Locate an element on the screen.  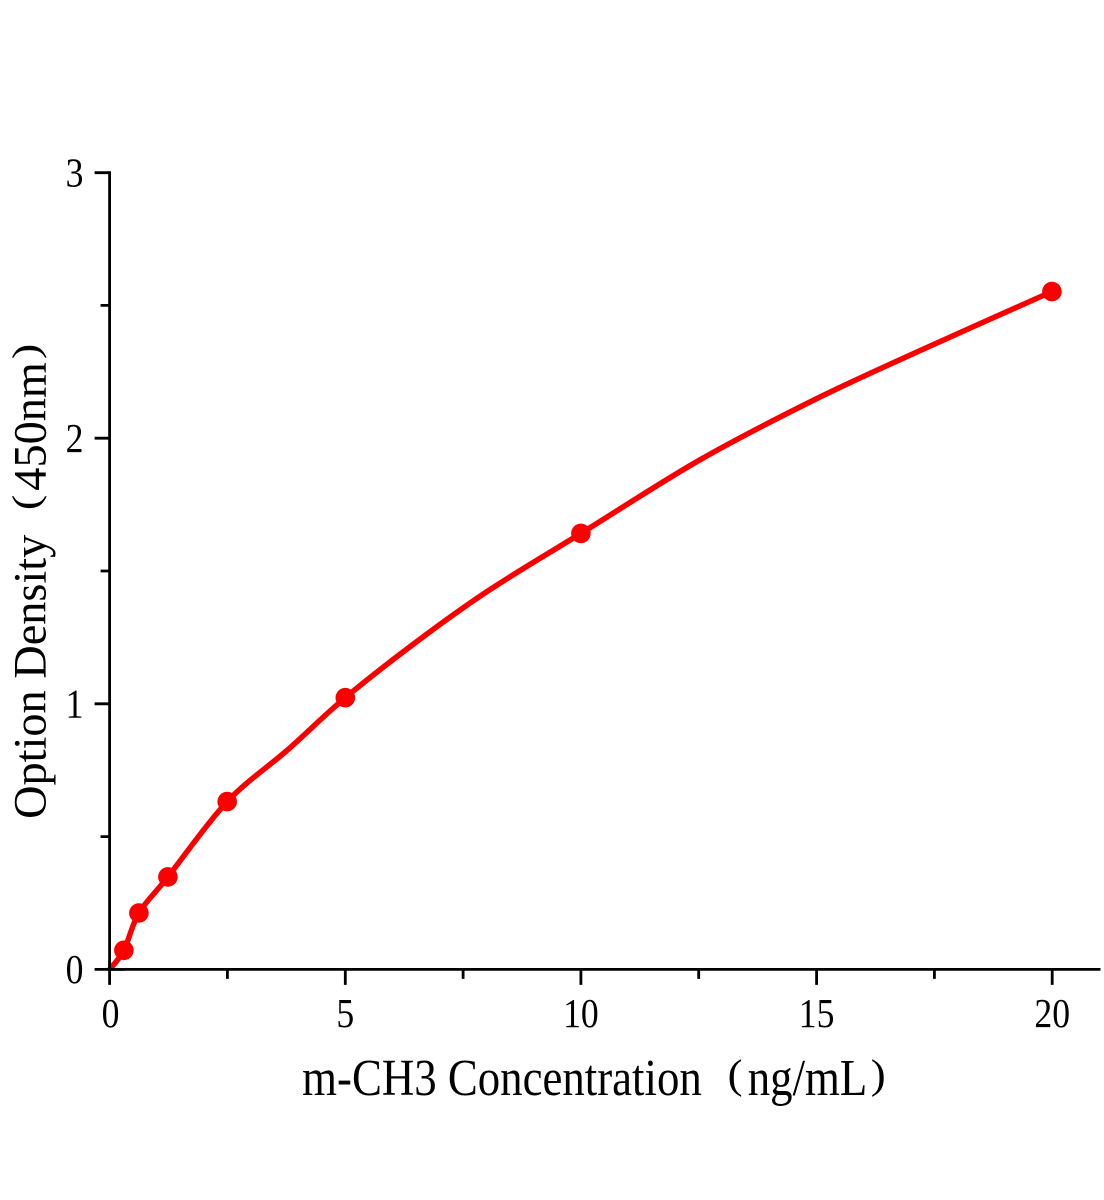
svg-text: 2 is located at coordinates (75, 439).